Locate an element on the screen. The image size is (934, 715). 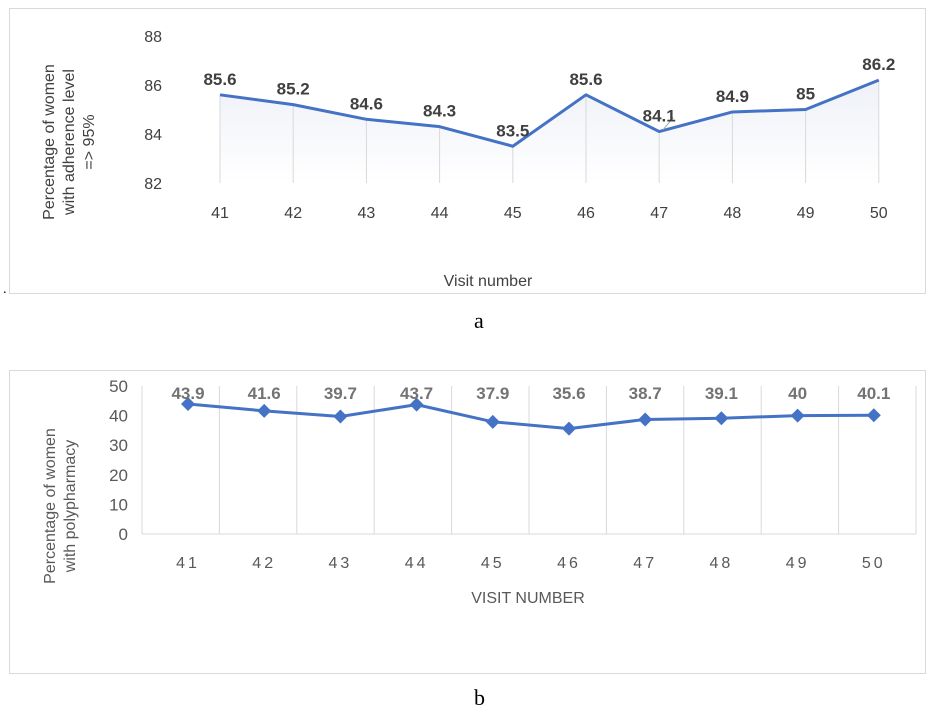
y-axis-title-line: with adherence level is located at coordinates (69, 142).